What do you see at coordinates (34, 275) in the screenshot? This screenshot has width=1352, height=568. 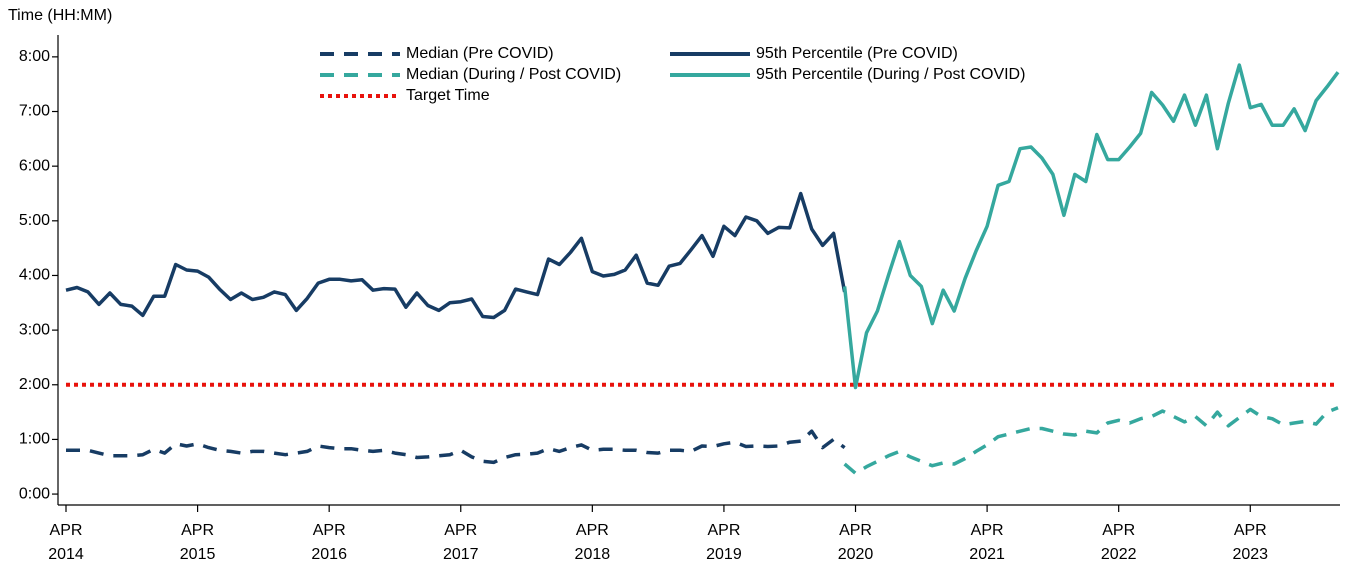 I see `y-tick-label: 4:00` at bounding box center [34, 275].